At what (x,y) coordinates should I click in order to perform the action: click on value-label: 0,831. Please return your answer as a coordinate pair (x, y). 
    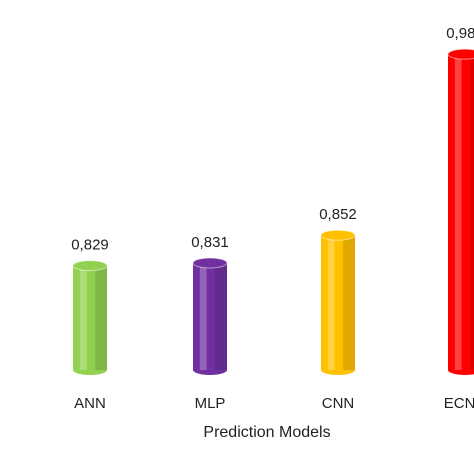
    Looking at the image, I should click on (210, 242).